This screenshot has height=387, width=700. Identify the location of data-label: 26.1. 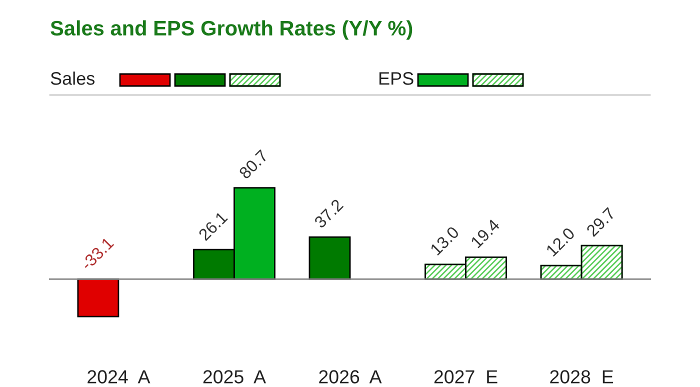
(213, 226).